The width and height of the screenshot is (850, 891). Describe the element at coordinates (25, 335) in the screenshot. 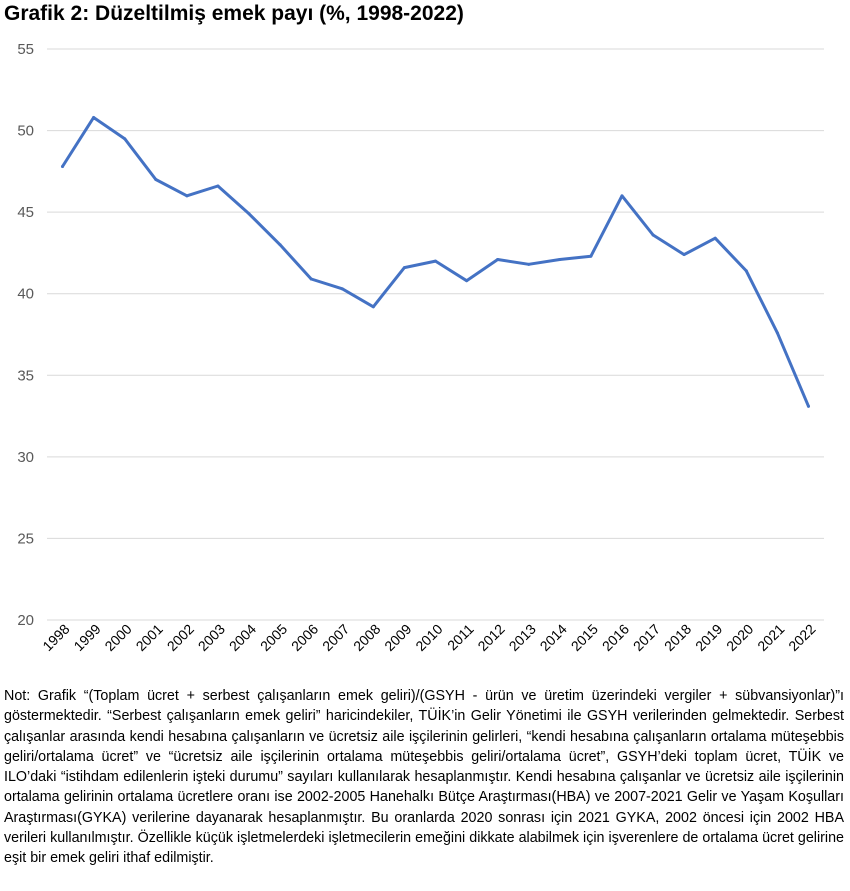

I see `y-axis-ticks: 20 25 30 35 40 45 50 55` at that location.